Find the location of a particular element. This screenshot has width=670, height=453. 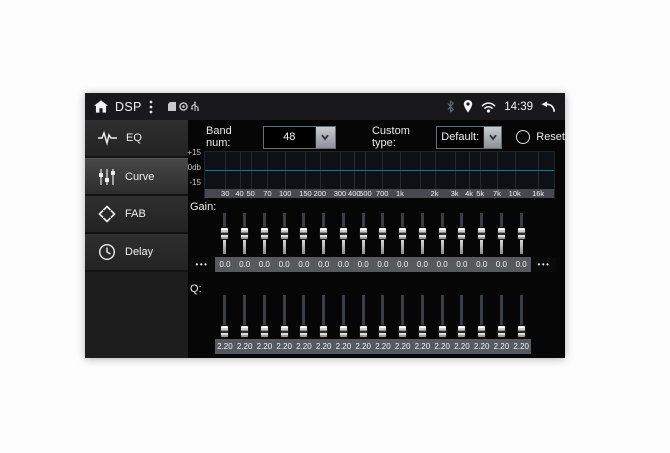

bluetooth-icon is located at coordinates (450, 106).